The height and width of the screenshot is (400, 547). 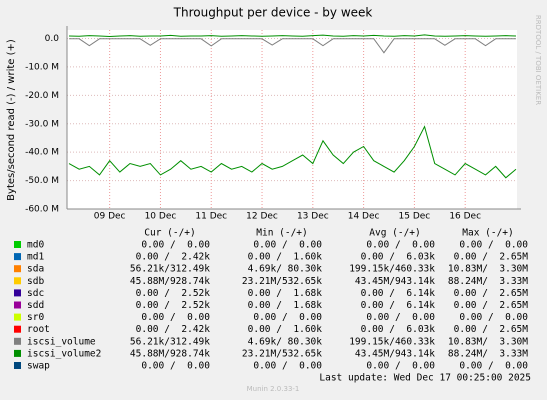 What do you see at coordinates (110, 217) in the screenshot?
I see `x-tick-label: 09 Dec` at bounding box center [110, 217].